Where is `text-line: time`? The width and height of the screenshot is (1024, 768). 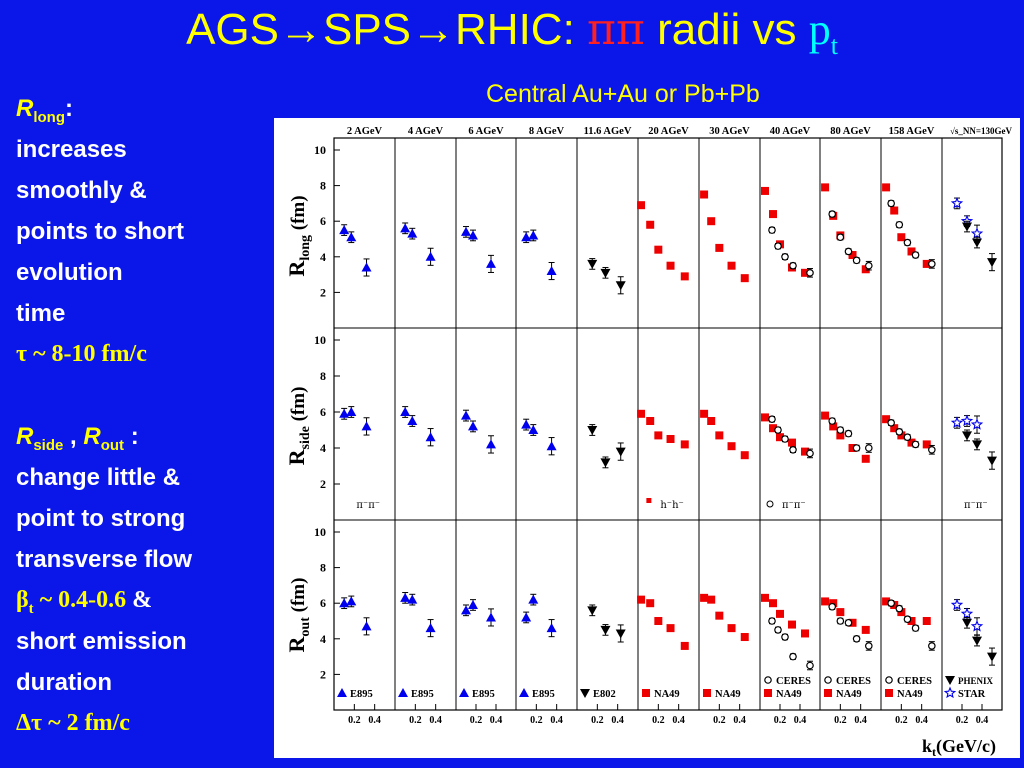
text-line: time is located at coordinates (41, 313).